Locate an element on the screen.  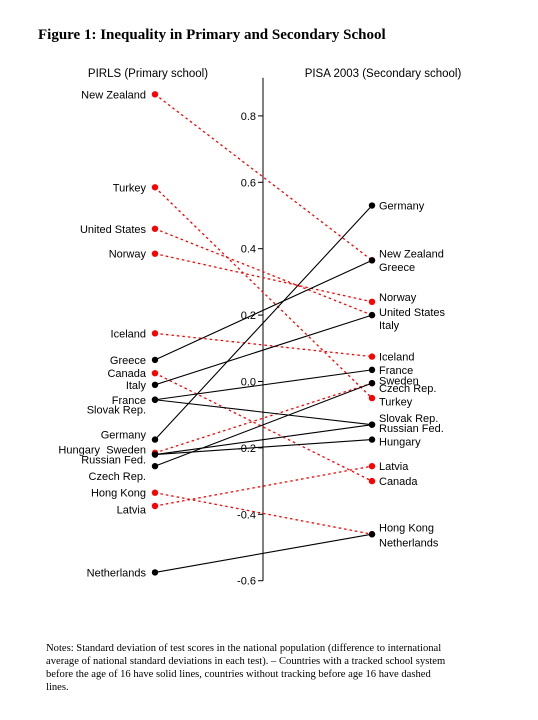
primary-point-italy is located at coordinates (155, 385).